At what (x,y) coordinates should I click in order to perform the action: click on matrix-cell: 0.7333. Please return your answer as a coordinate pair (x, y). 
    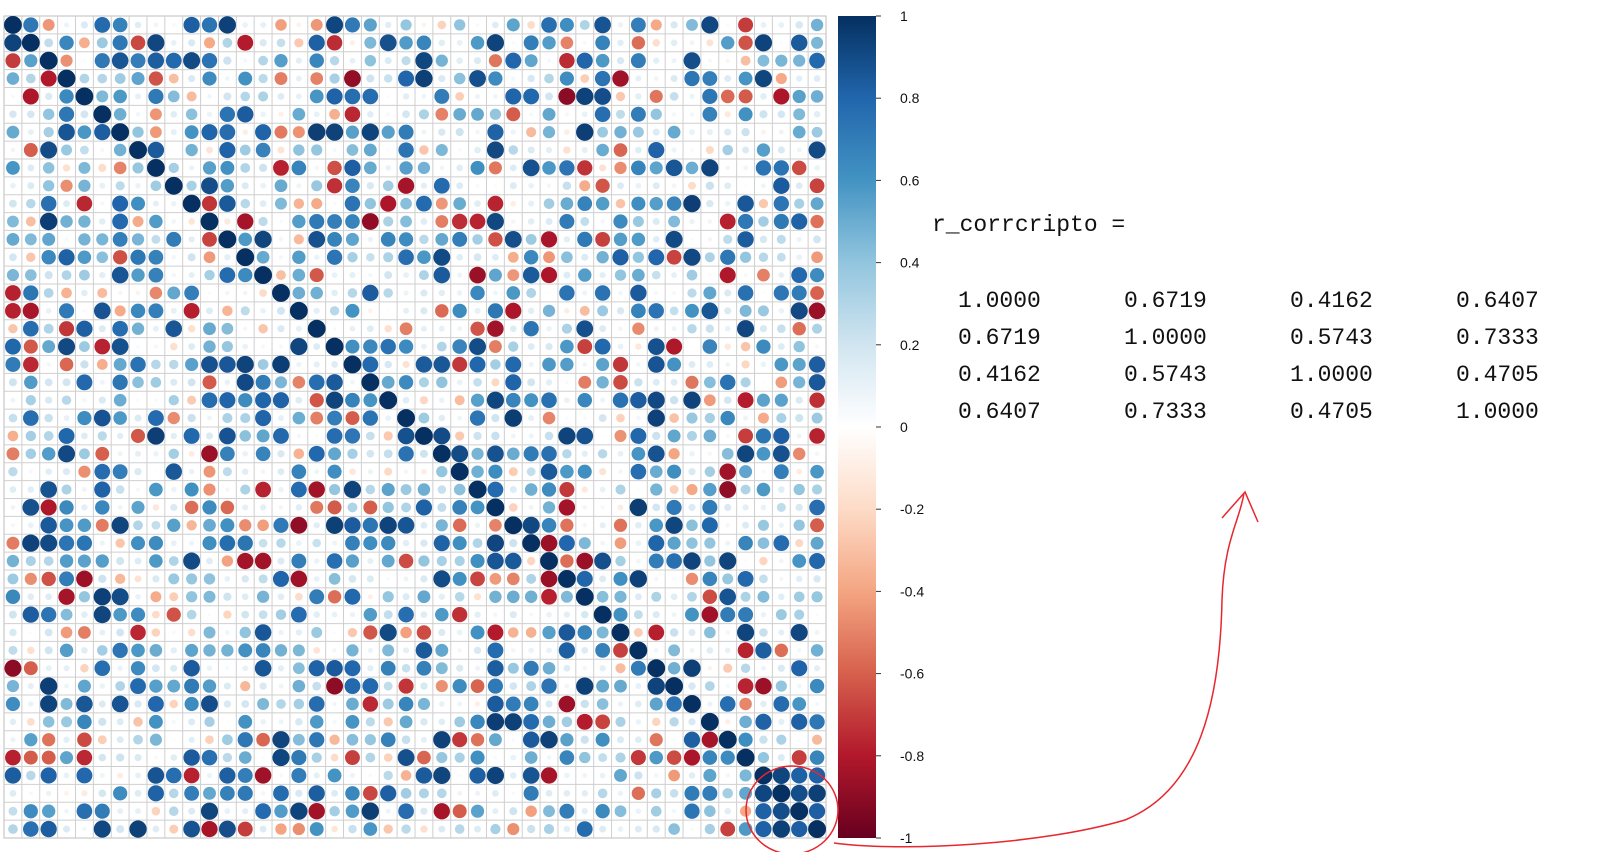
    Looking at the image, I should click on (1497, 338).